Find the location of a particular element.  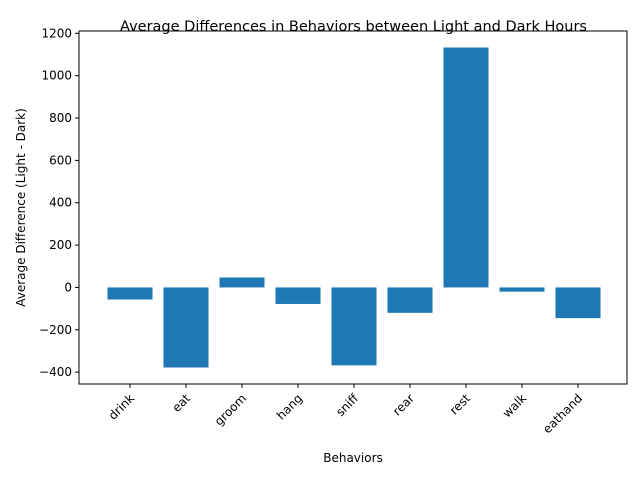

y-tick-label: 400 is located at coordinates (60, 203).